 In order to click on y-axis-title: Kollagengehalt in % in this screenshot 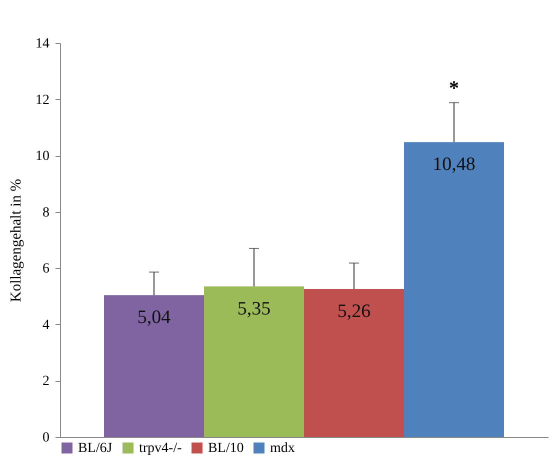, I will do `click(16, 240)`.